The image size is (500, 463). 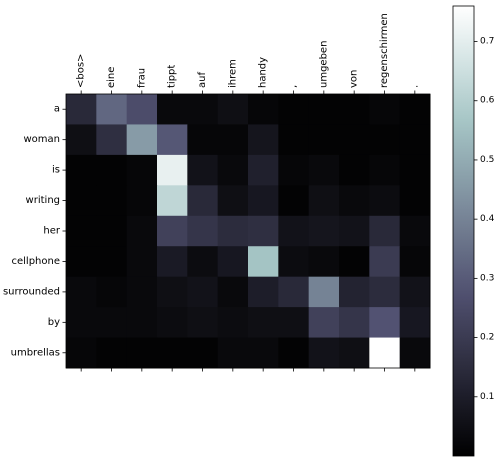 I want to click on y-tick-label: her, so click(x=51, y=231).